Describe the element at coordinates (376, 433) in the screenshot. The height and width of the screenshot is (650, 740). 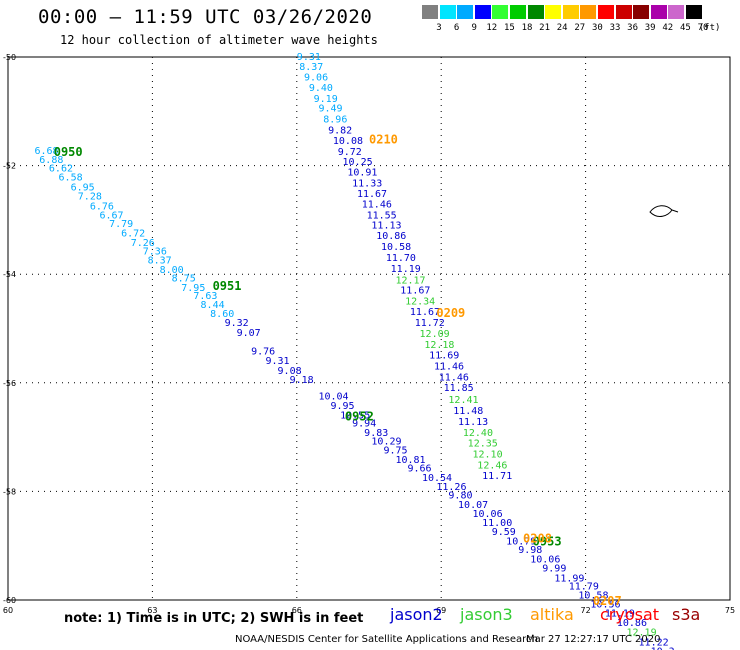
I see `wave-height-value: 9.83` at that location.